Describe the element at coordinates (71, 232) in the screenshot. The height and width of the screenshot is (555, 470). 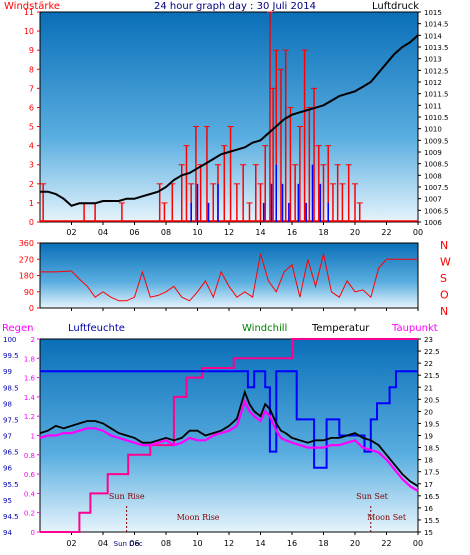
I see `x-tick-label: 02` at that location.